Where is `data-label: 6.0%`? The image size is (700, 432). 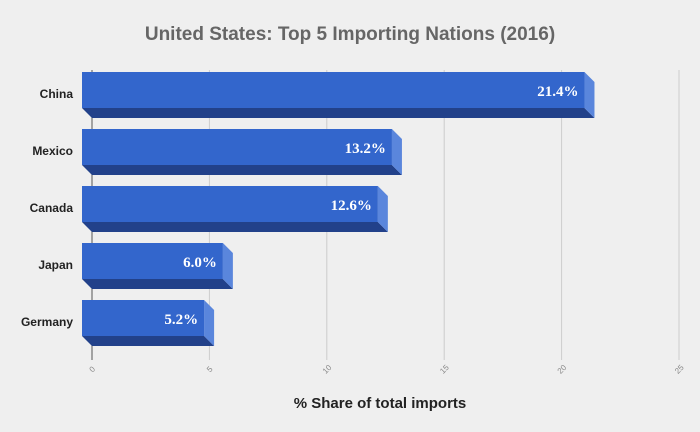
data-label: 6.0% is located at coordinates (200, 263).